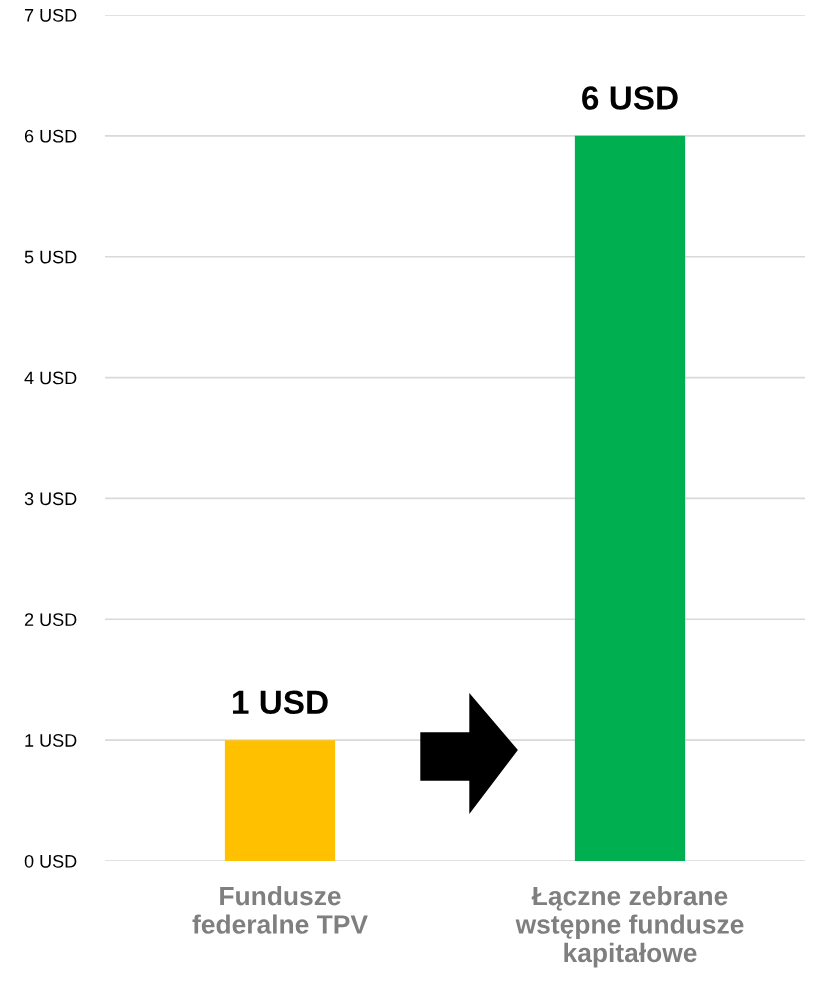  Describe the element at coordinates (50, 136) in the screenshot. I see `y-tick-label: 6 USD` at that location.